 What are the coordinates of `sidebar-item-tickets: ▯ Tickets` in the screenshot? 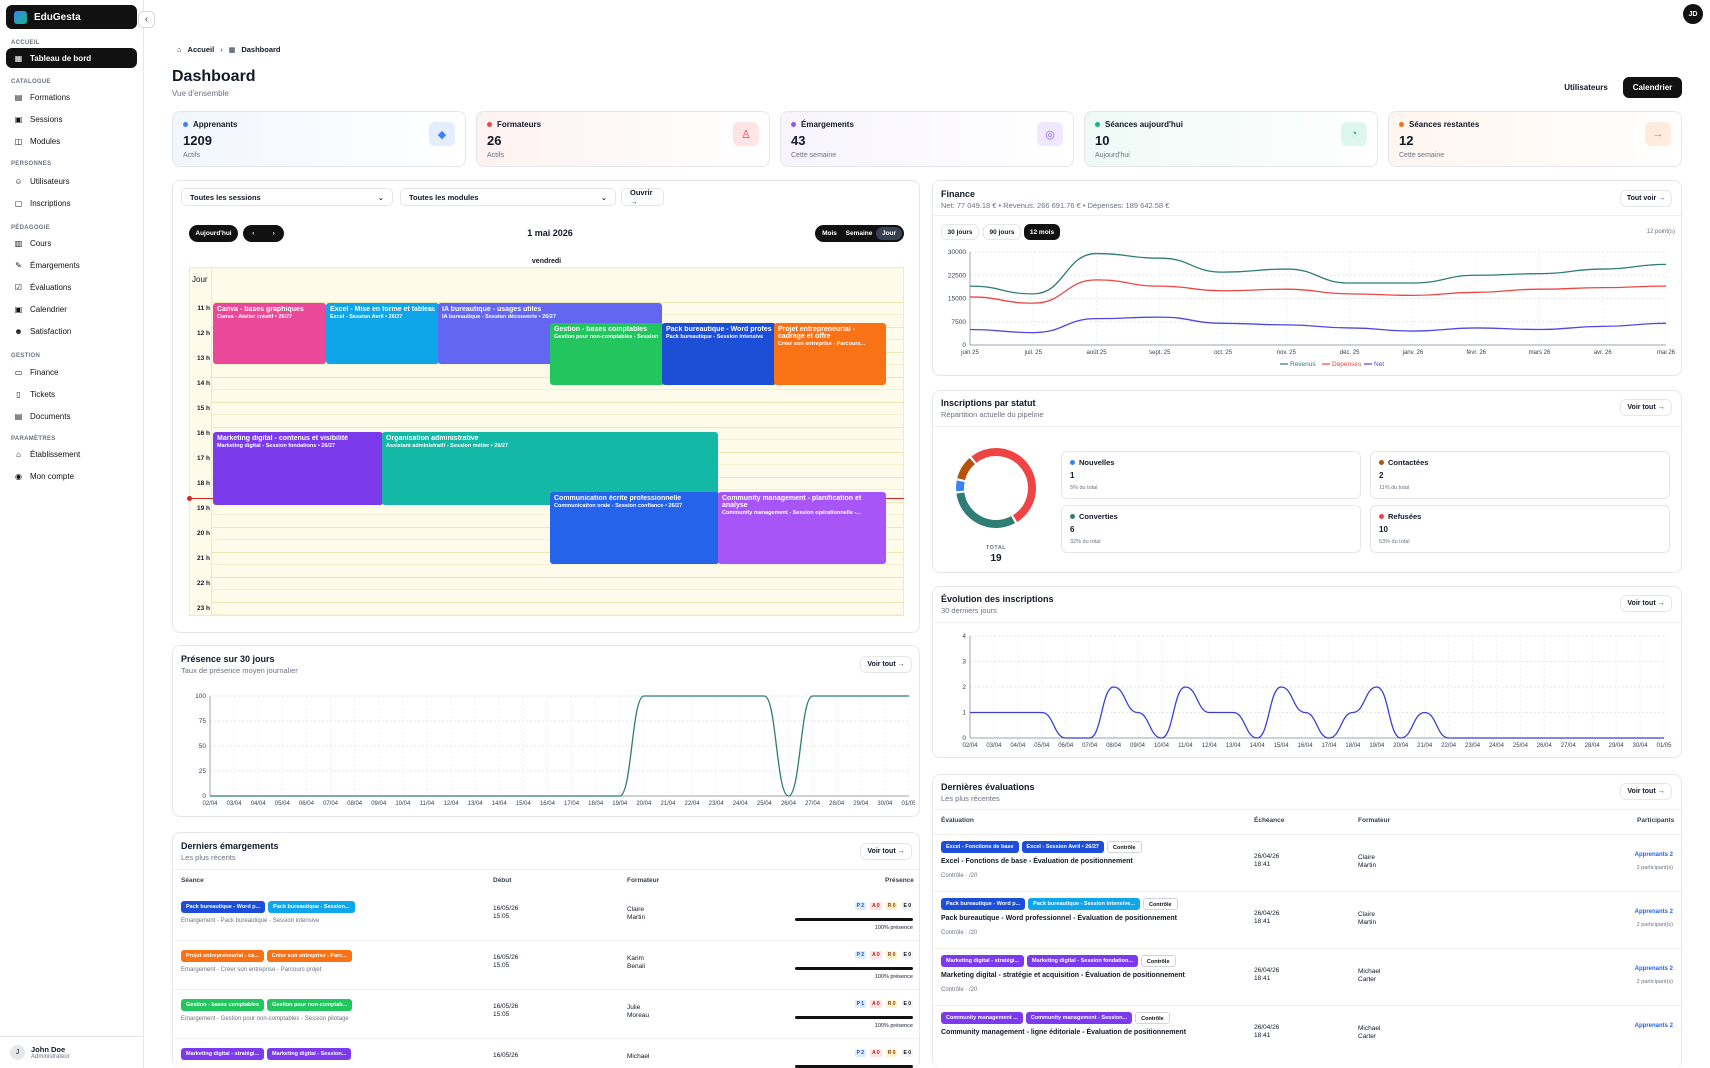 It's located at (71, 394).